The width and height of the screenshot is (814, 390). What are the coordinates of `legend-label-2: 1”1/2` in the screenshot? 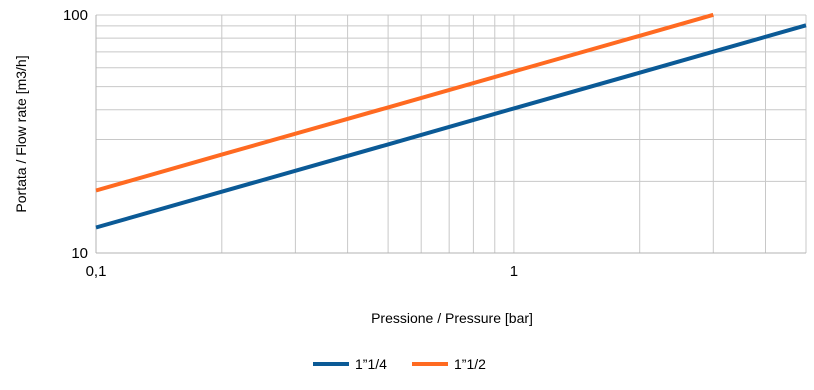 It's located at (470, 364).